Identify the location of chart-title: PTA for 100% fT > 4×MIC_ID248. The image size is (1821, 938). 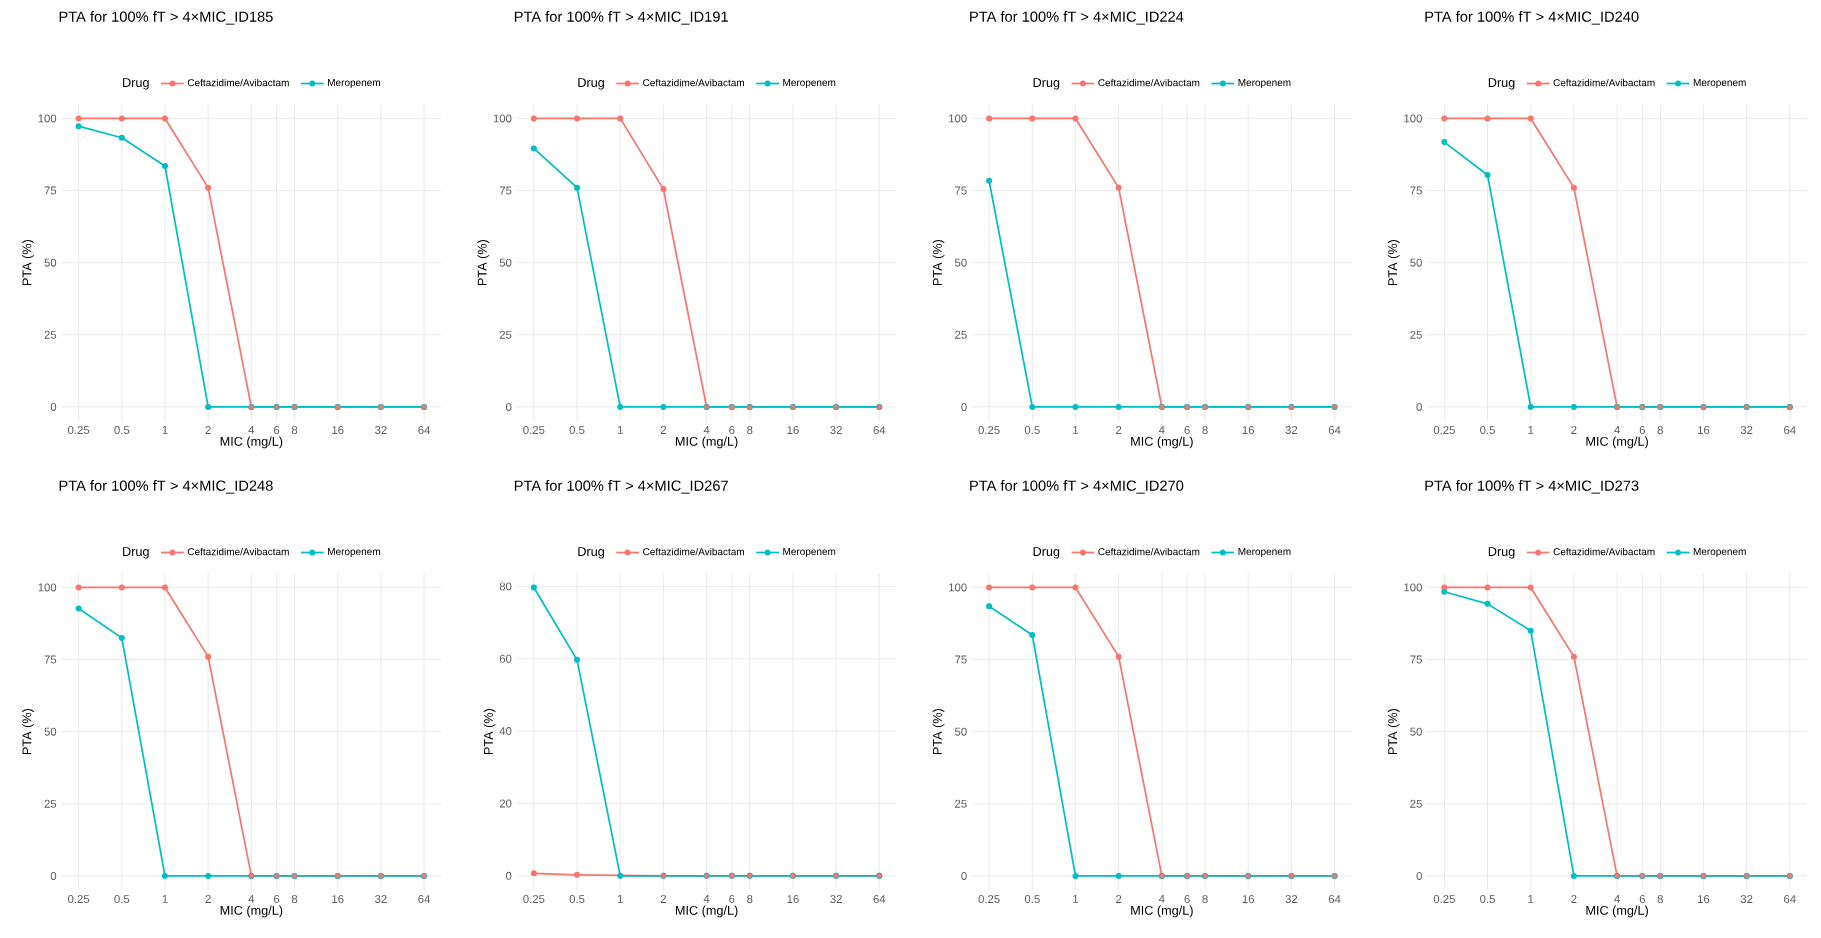
(166, 487).